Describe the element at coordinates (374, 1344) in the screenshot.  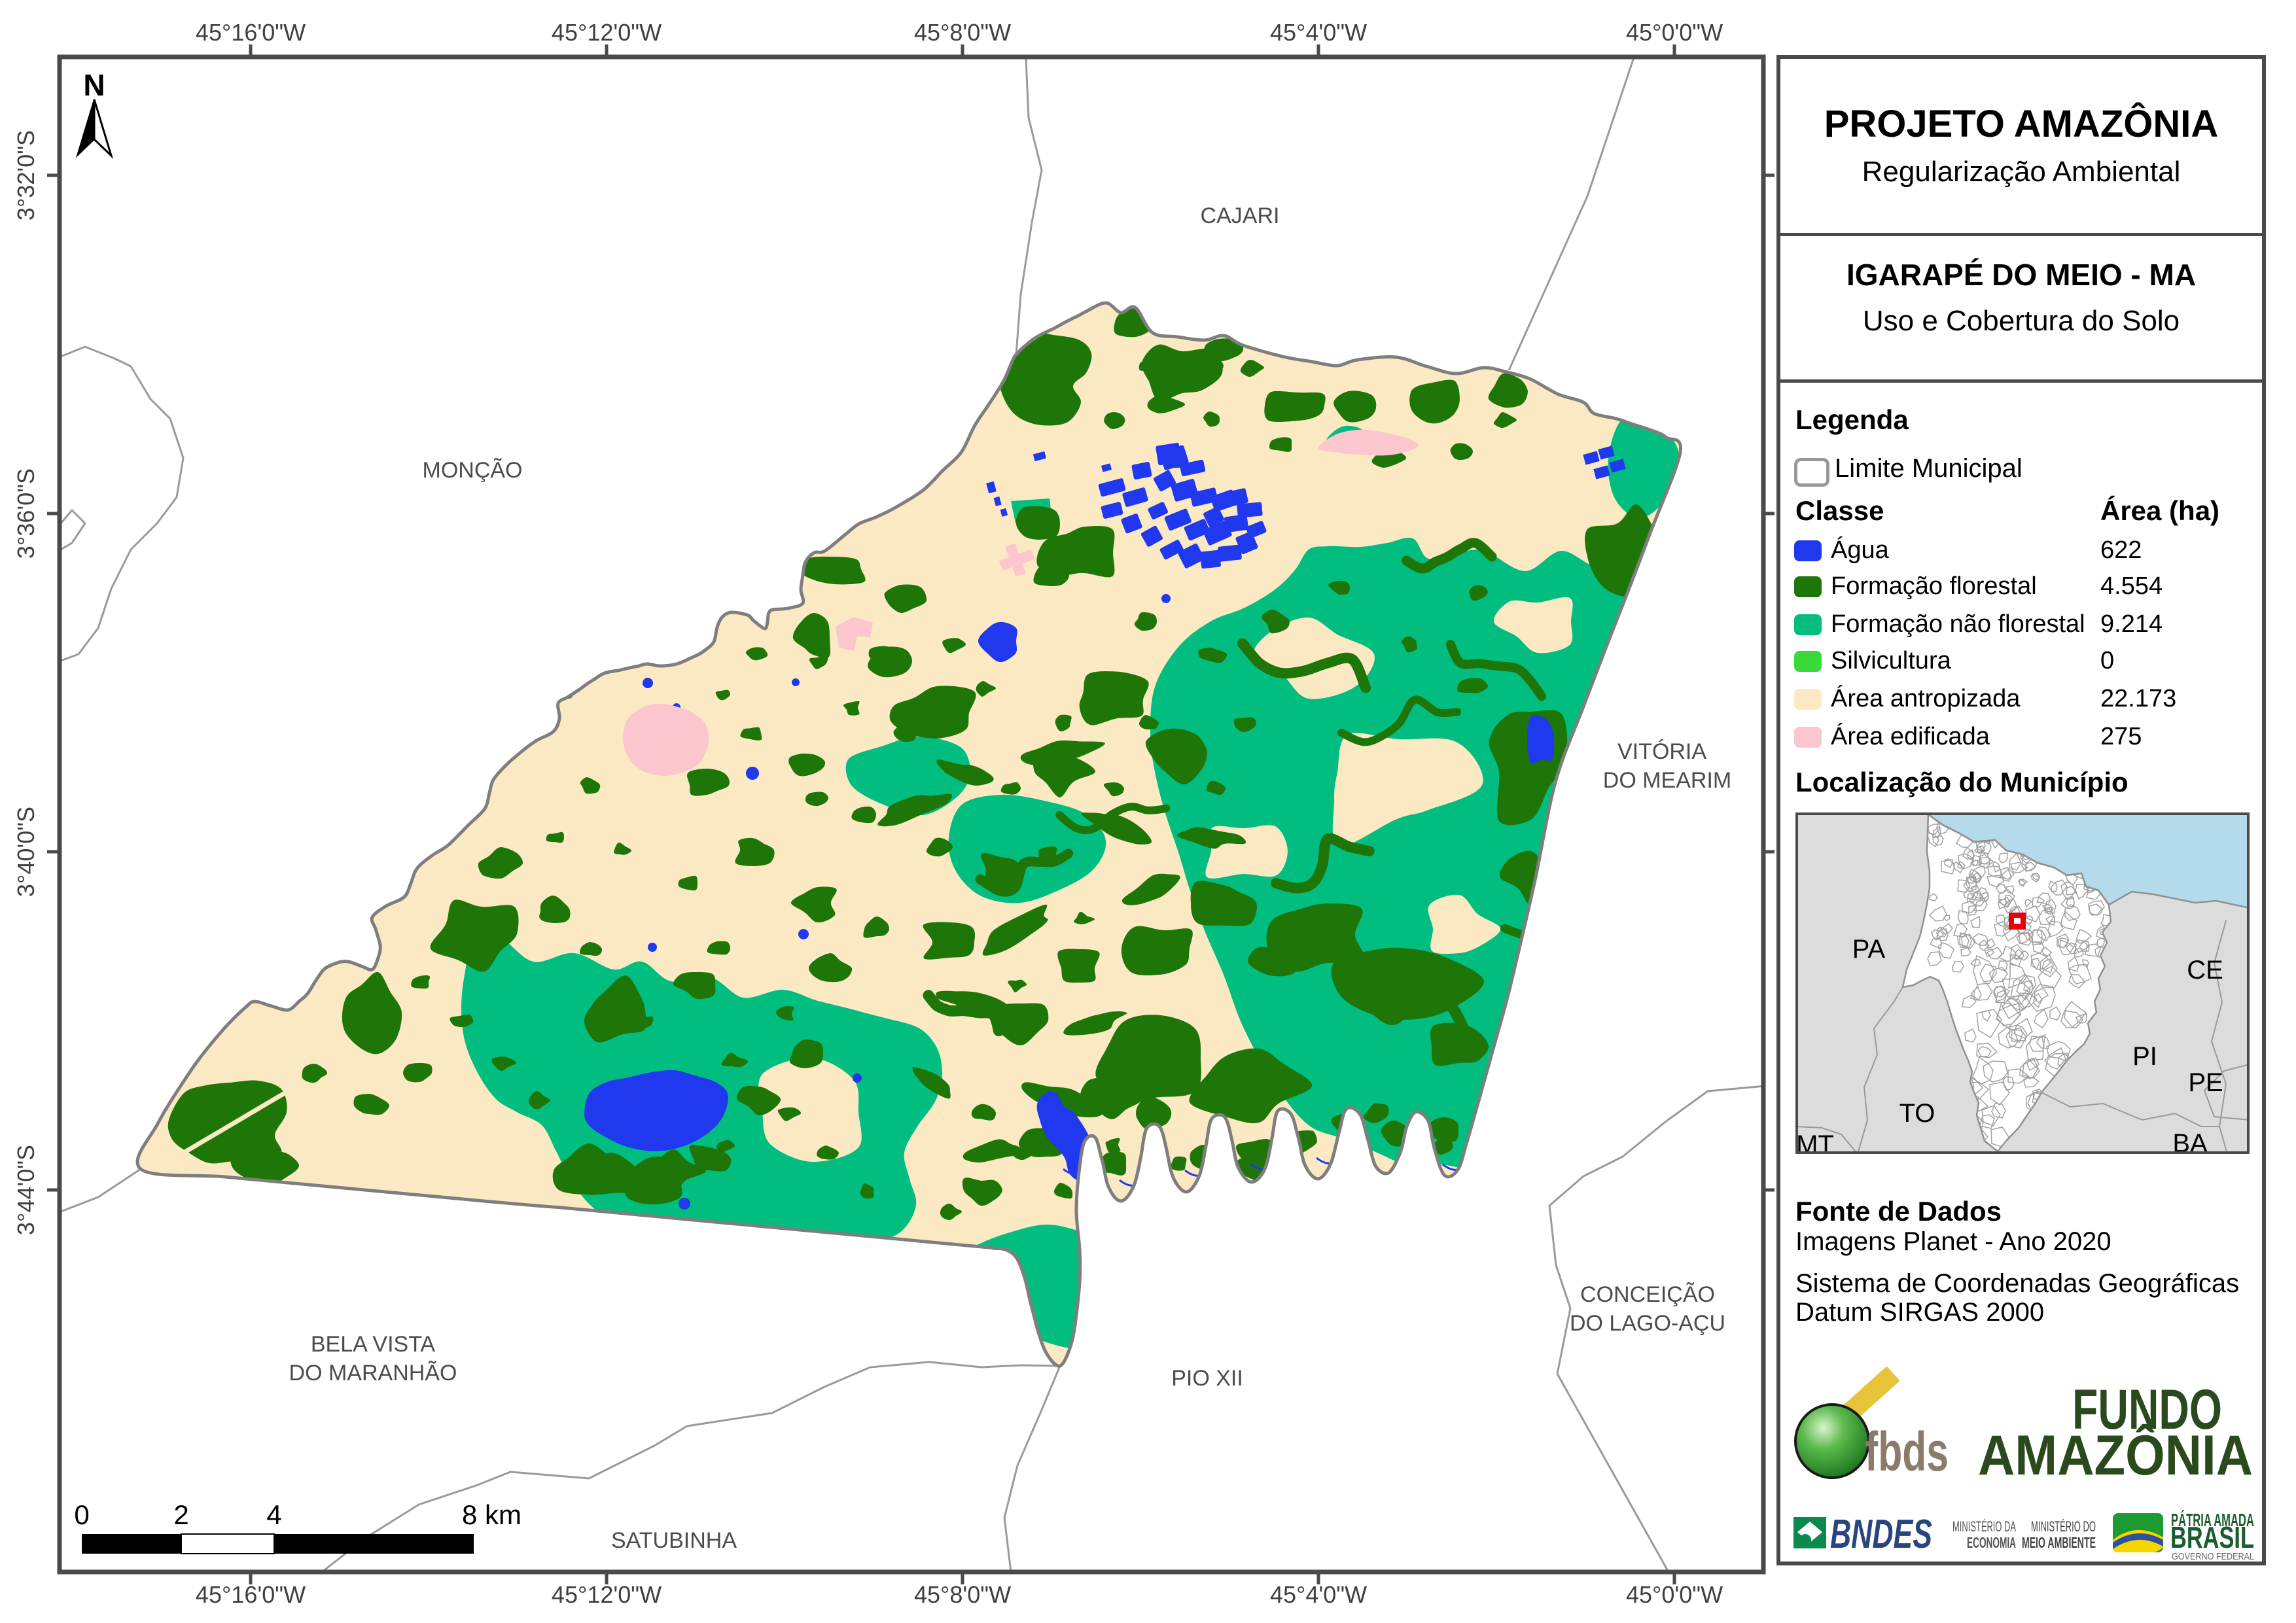
I see `svg-text: BELA VISTA` at that location.